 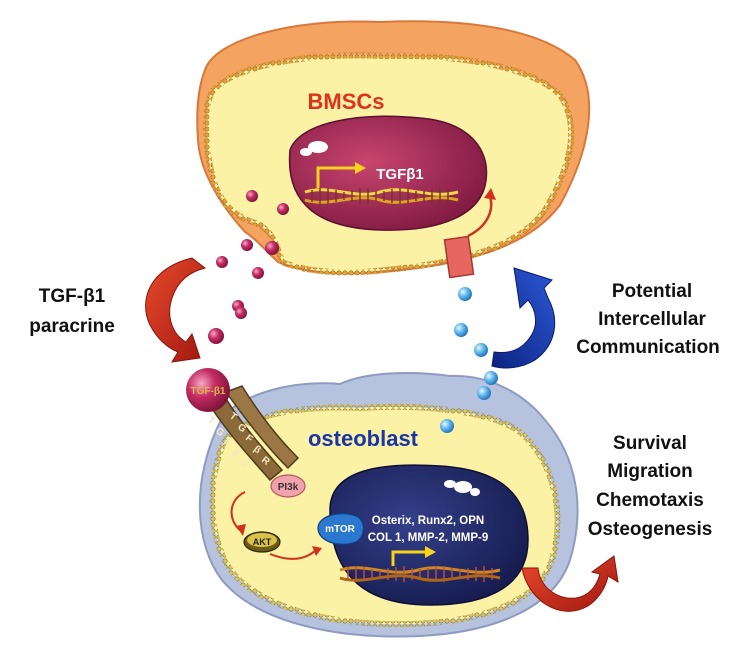 I want to click on akt-to-mtor-arrow, so click(x=293, y=554).